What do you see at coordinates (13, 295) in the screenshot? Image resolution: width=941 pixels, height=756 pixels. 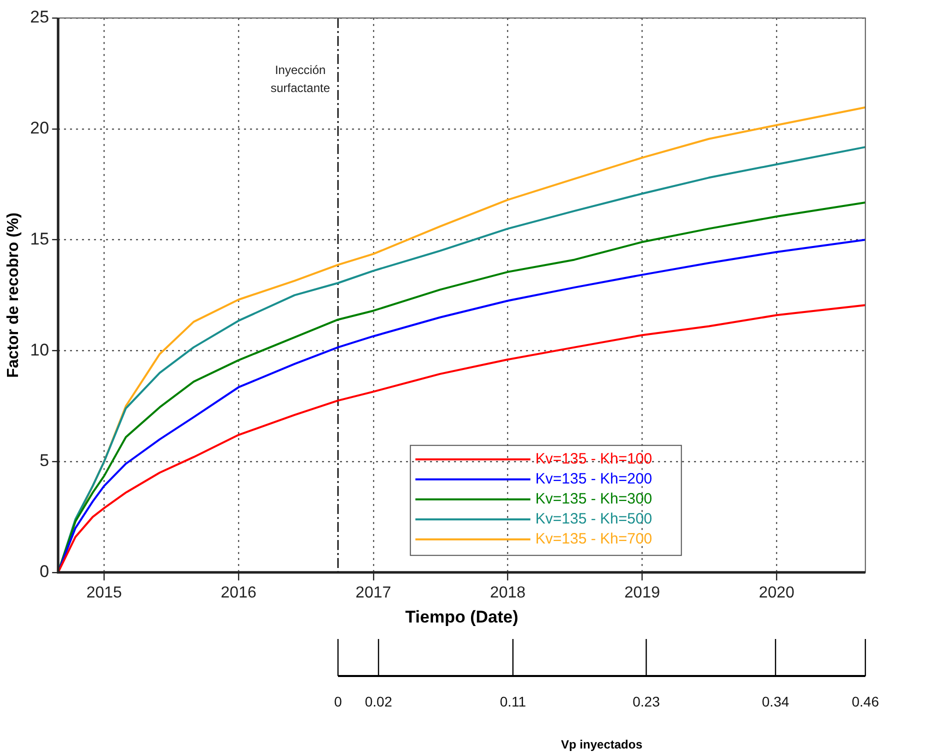 I see `y-axis-title: Factor de recobro (%)` at bounding box center [13, 295].